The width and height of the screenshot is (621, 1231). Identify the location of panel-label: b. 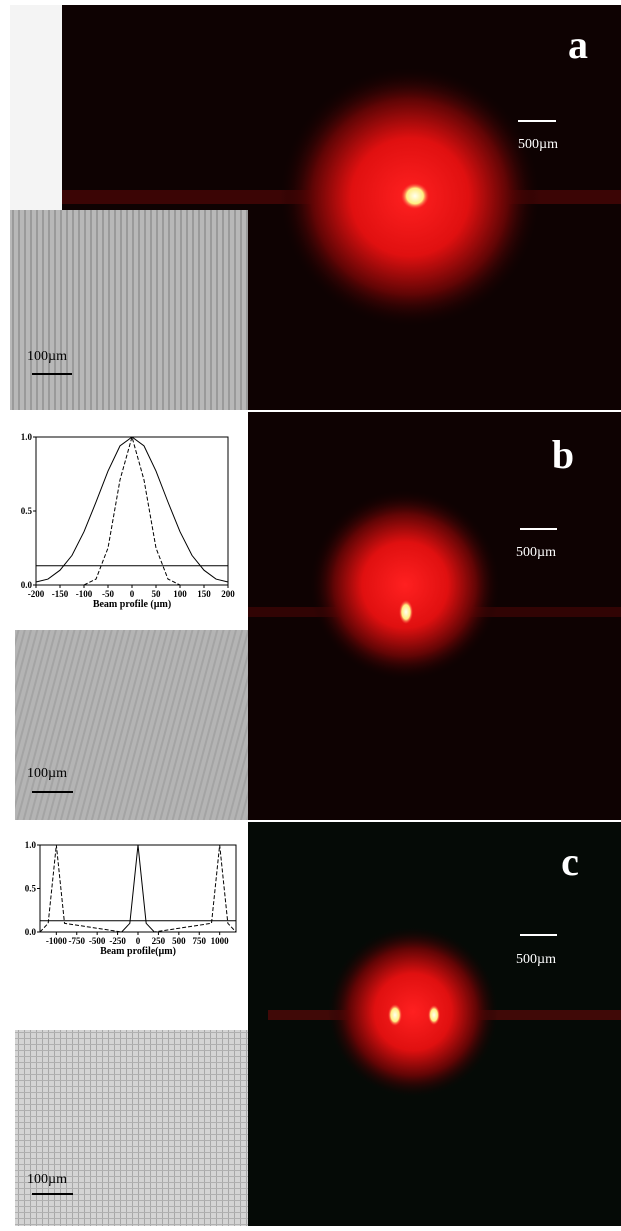
(563, 454).